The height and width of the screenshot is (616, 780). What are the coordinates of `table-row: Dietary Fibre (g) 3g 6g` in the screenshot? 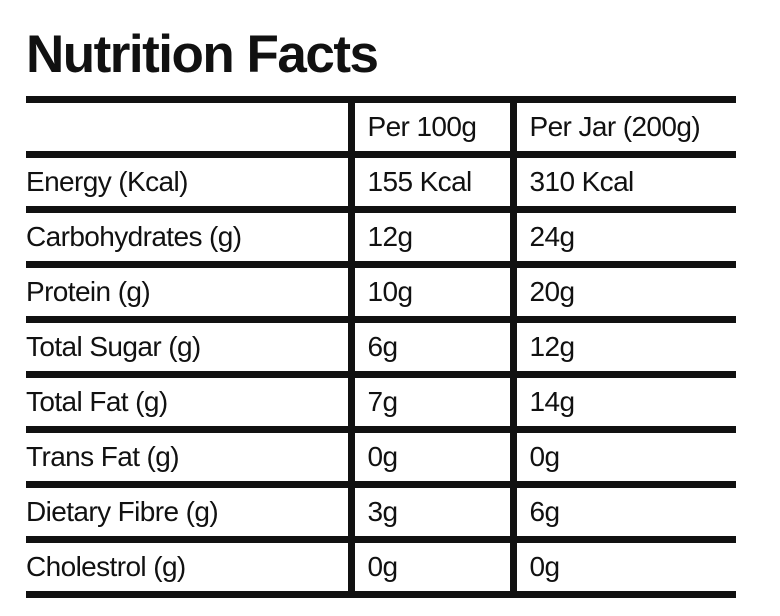 It's located at (381, 510).